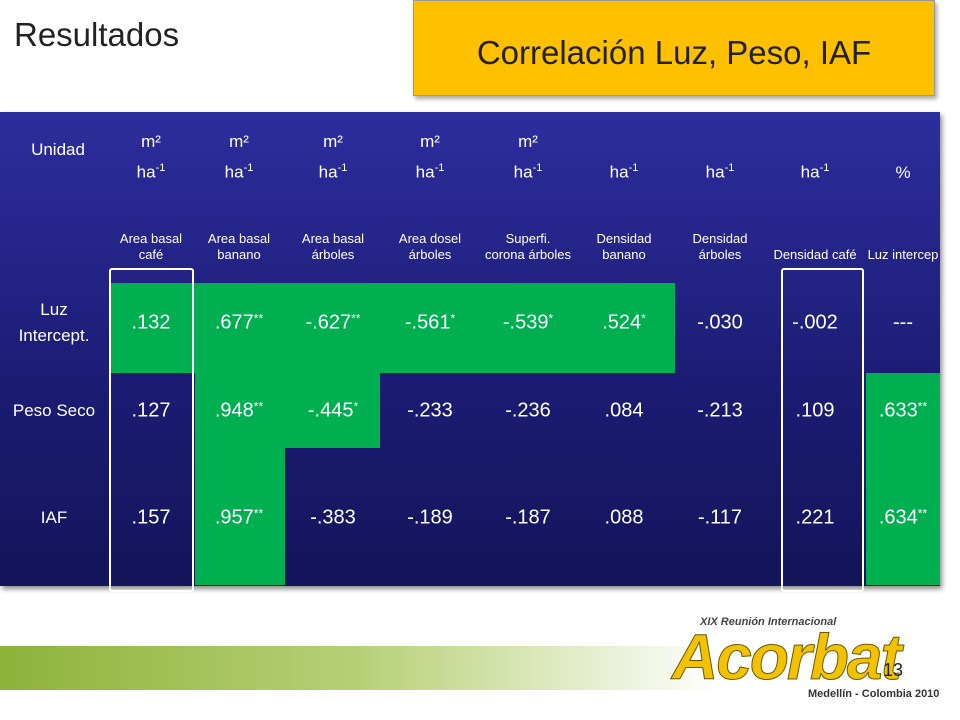 Image resolution: width=960 pixels, height=720 pixels. I want to click on cell-value: .132, so click(151, 322).